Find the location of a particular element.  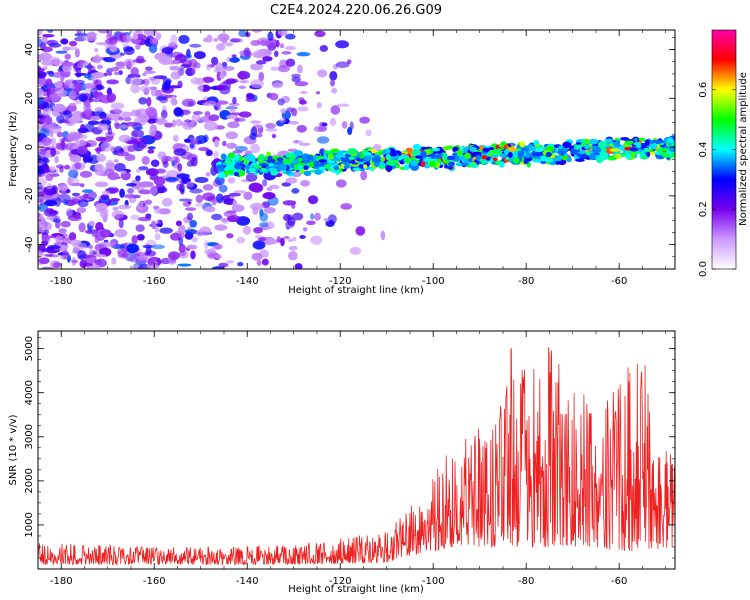

spectrogram-y-label: Frequency (Hz) is located at coordinates (13, 149).